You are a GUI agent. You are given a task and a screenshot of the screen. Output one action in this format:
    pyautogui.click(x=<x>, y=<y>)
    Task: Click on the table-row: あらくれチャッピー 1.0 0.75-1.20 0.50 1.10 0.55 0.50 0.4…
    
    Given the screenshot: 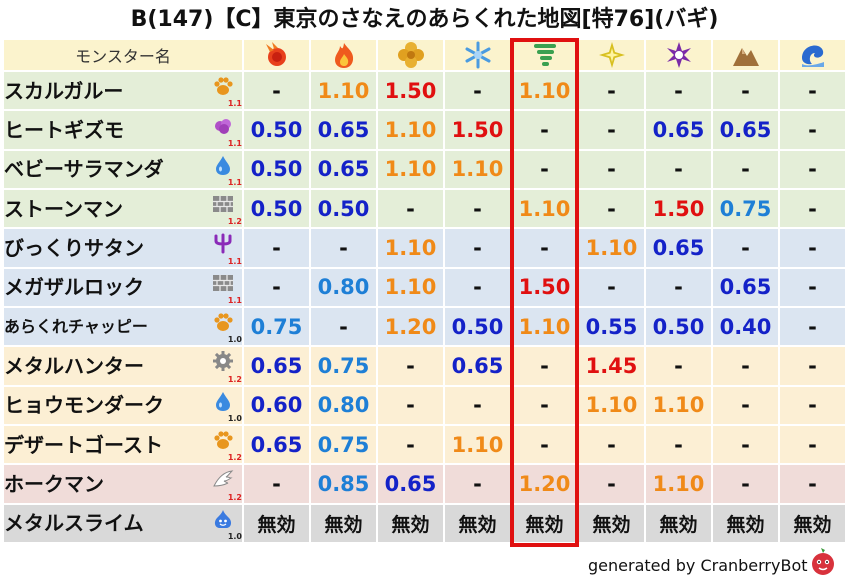 What is the action you would take?
    pyautogui.click(x=424, y=326)
    